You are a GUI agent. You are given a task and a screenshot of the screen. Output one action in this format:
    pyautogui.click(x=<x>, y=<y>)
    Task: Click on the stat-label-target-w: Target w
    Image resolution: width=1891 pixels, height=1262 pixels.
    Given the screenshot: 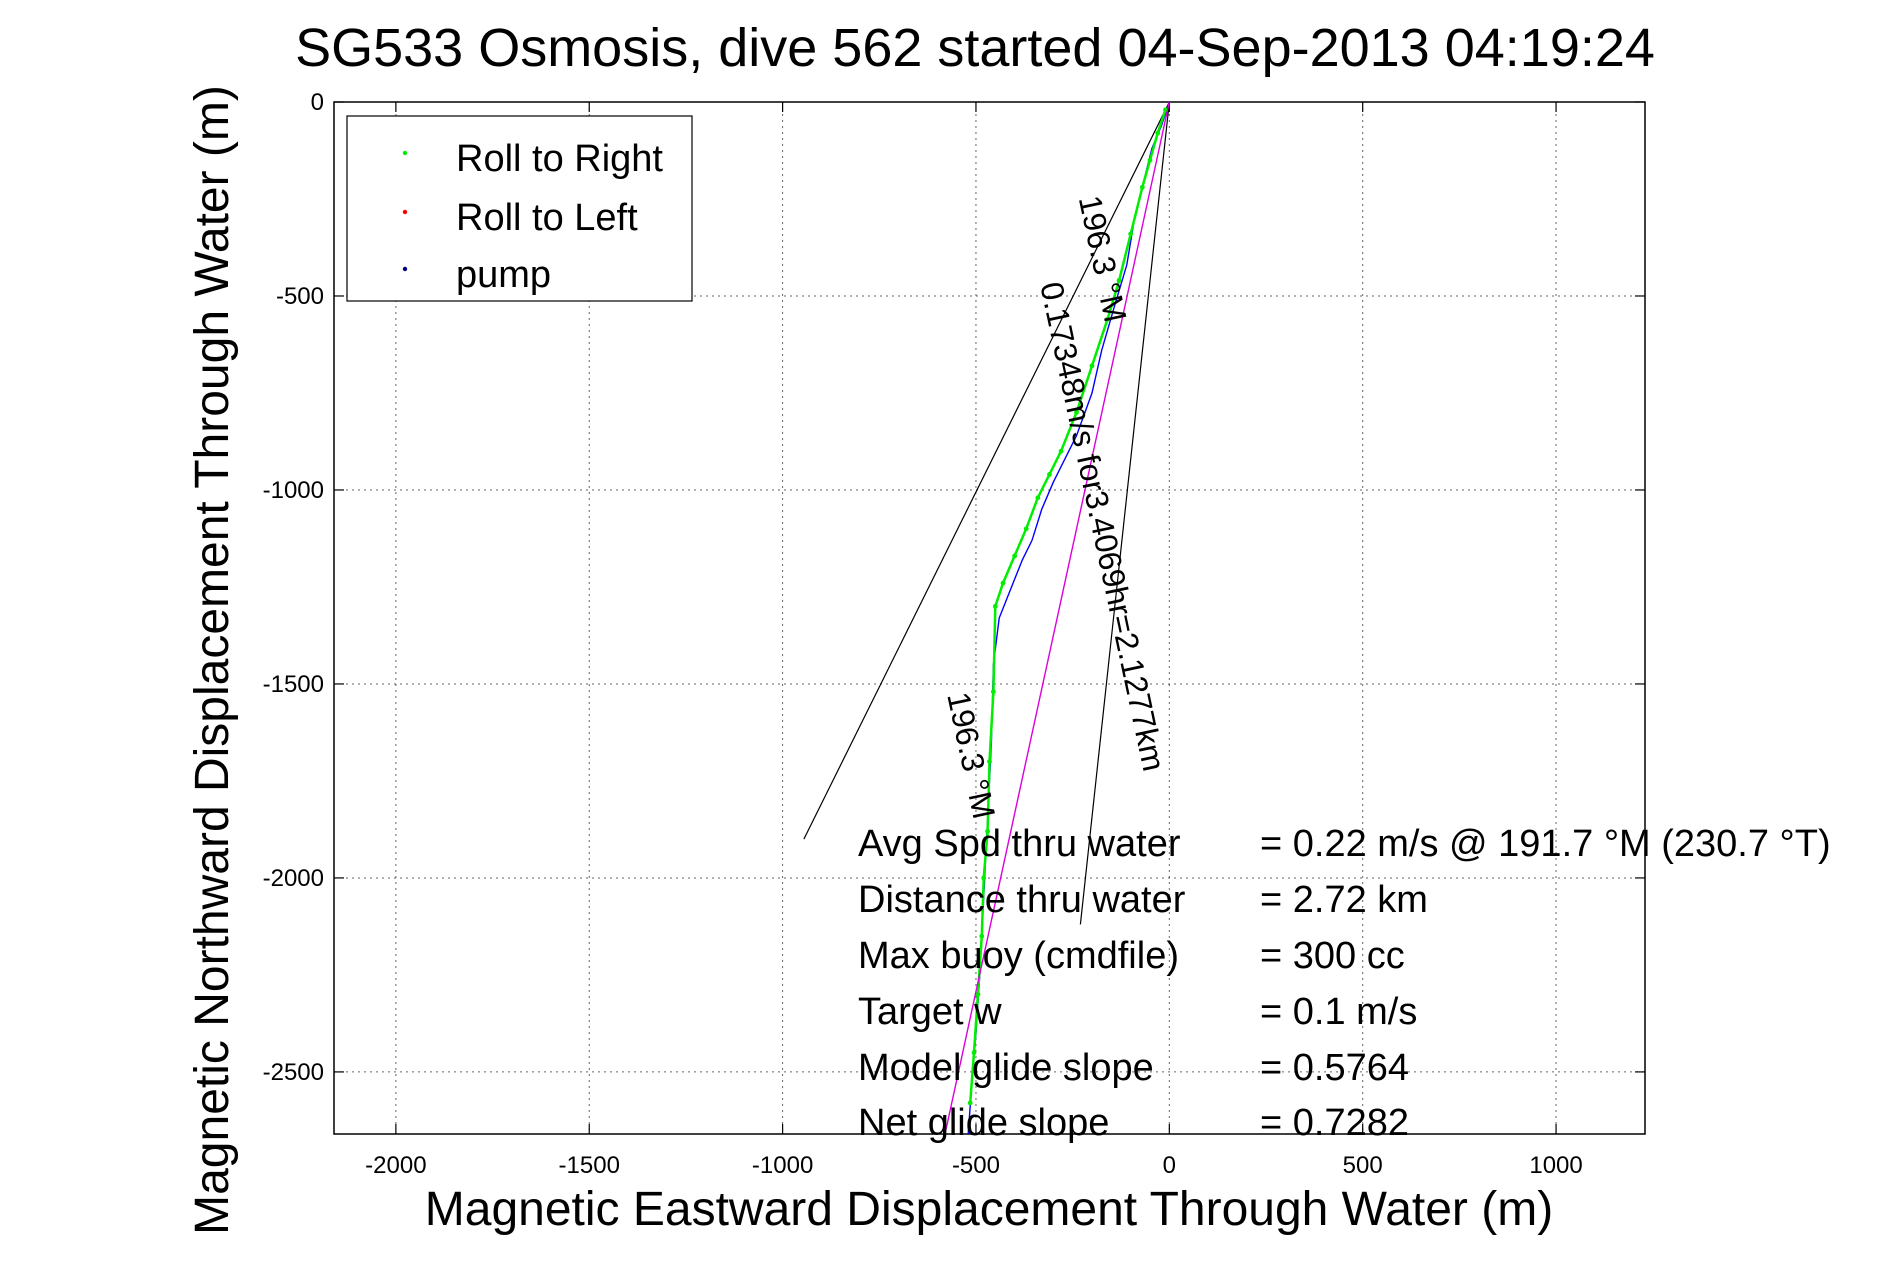 What is the action you would take?
    pyautogui.click(x=930, y=1012)
    